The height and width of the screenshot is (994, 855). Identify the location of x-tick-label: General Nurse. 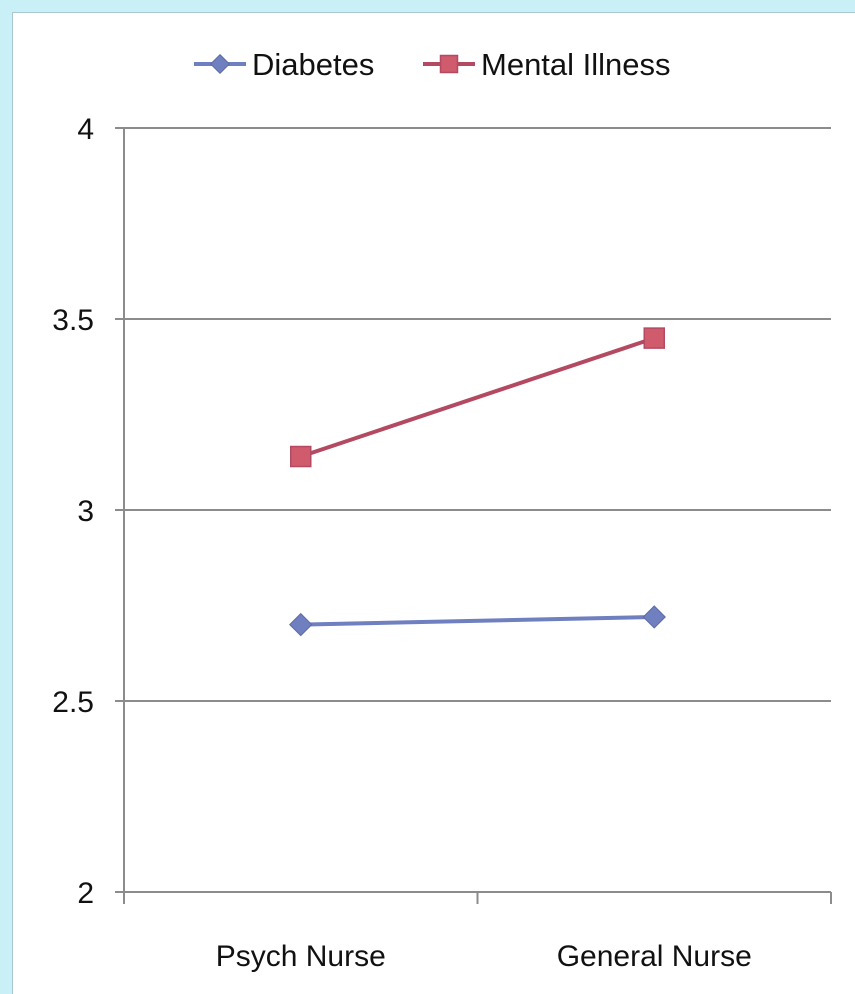
(654, 956).